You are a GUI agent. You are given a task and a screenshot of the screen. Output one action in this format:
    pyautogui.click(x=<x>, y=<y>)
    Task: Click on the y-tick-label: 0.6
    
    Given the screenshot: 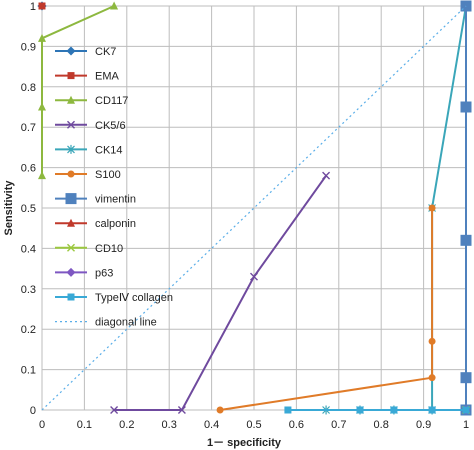 What is the action you would take?
    pyautogui.click(x=28, y=169)
    